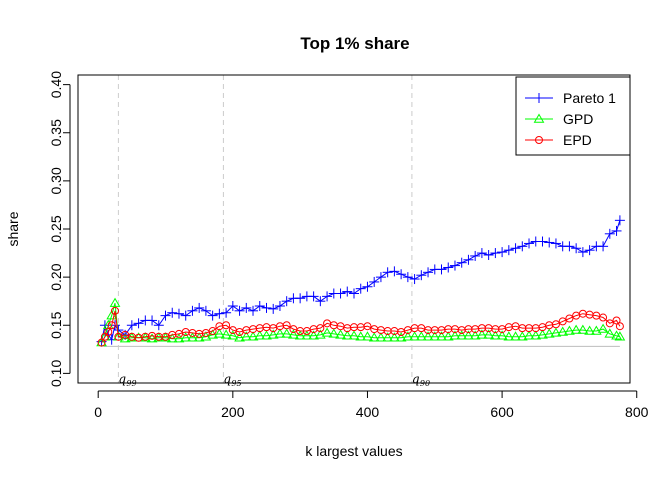  I want to click on legend-box, so click(573, 116).